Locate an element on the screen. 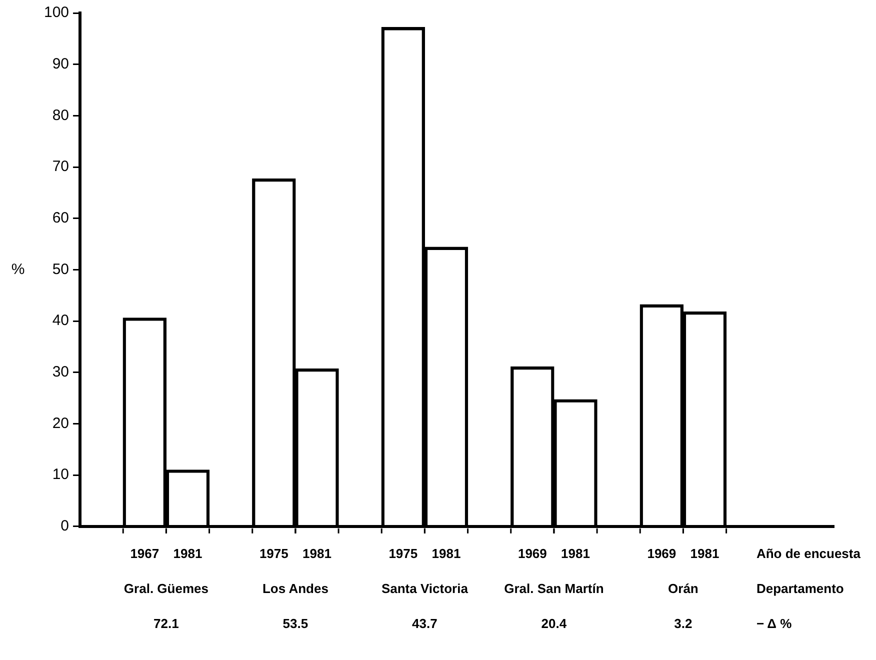 Image resolution: width=876 pixels, height=660 pixels. y-tick-label: 30 is located at coordinates (61, 372).